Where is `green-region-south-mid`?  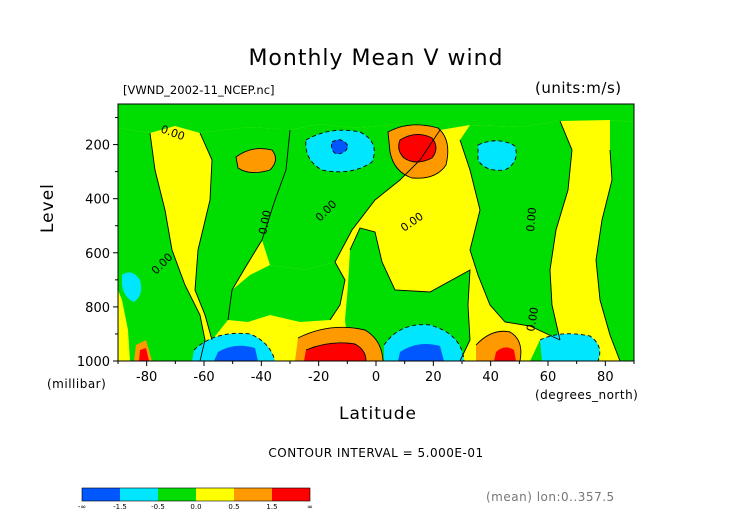 green-region-south-mid is located at coordinates (243, 233).